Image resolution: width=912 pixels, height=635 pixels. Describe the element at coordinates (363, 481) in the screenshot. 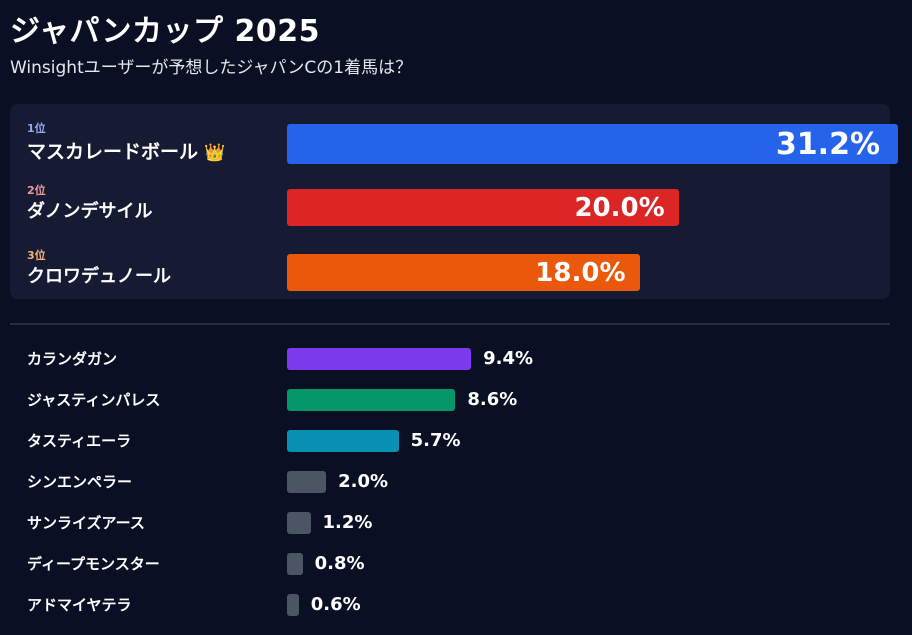

I see `percent-label: 2.0%` at that location.